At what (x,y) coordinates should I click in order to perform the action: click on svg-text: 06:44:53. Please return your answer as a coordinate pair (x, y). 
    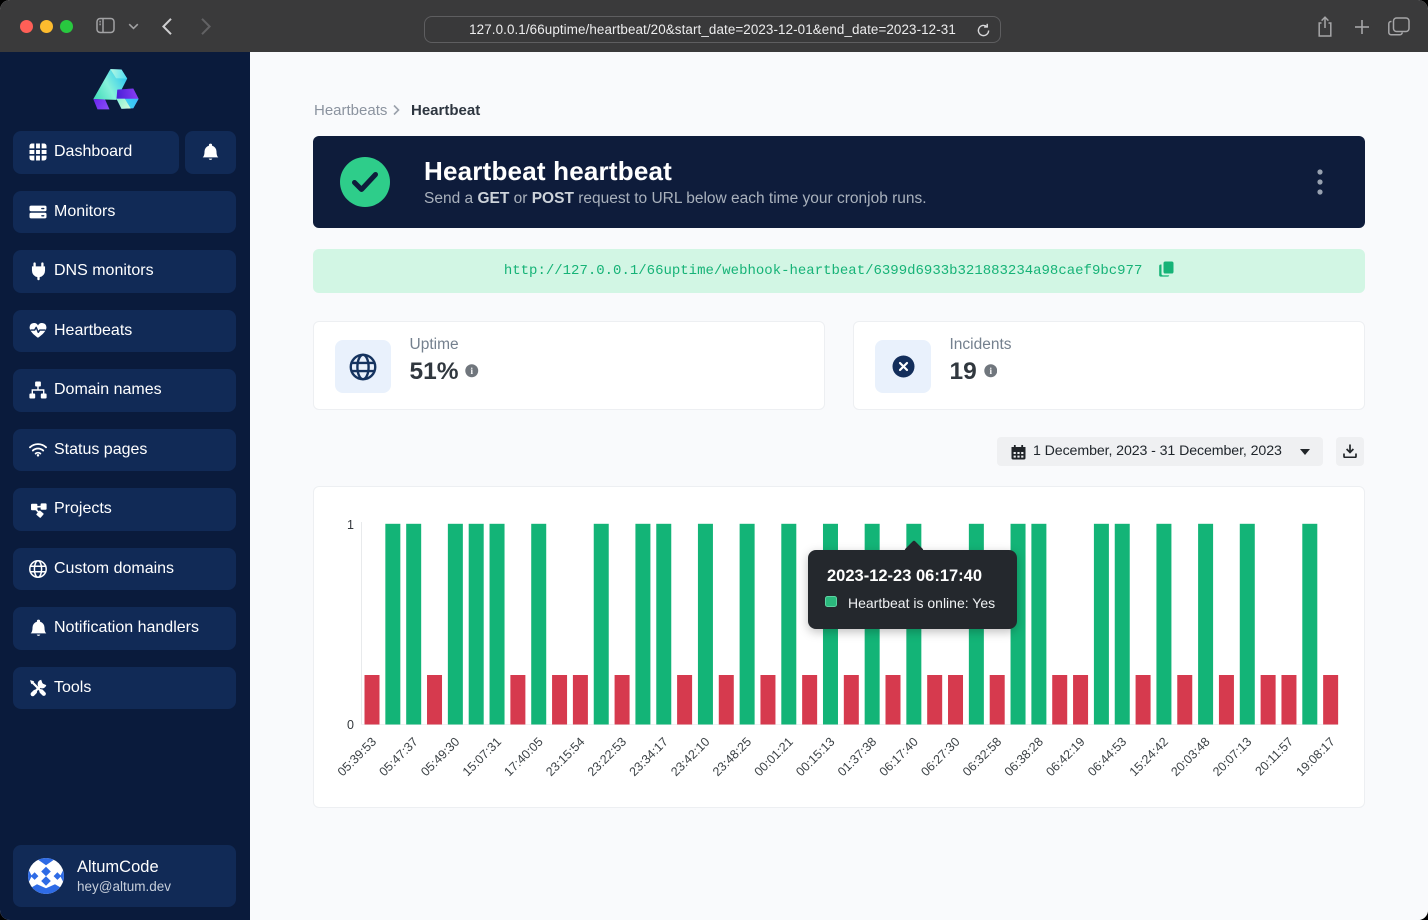
    Looking at the image, I should click on (1107, 757).